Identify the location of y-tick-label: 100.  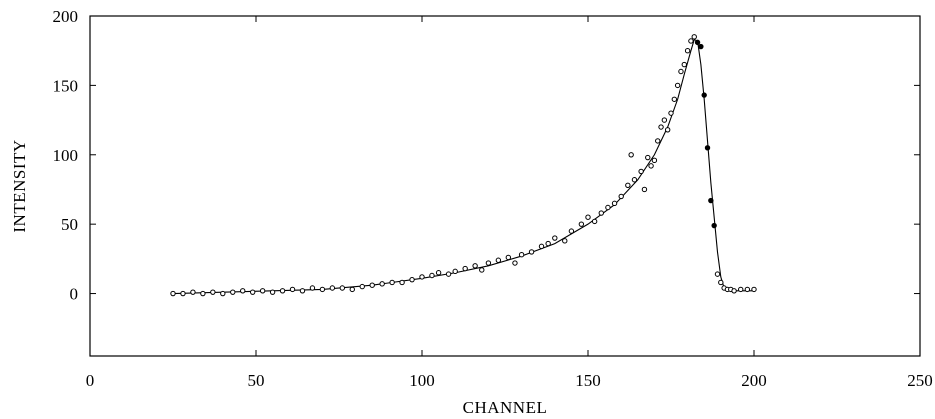
(66, 155).